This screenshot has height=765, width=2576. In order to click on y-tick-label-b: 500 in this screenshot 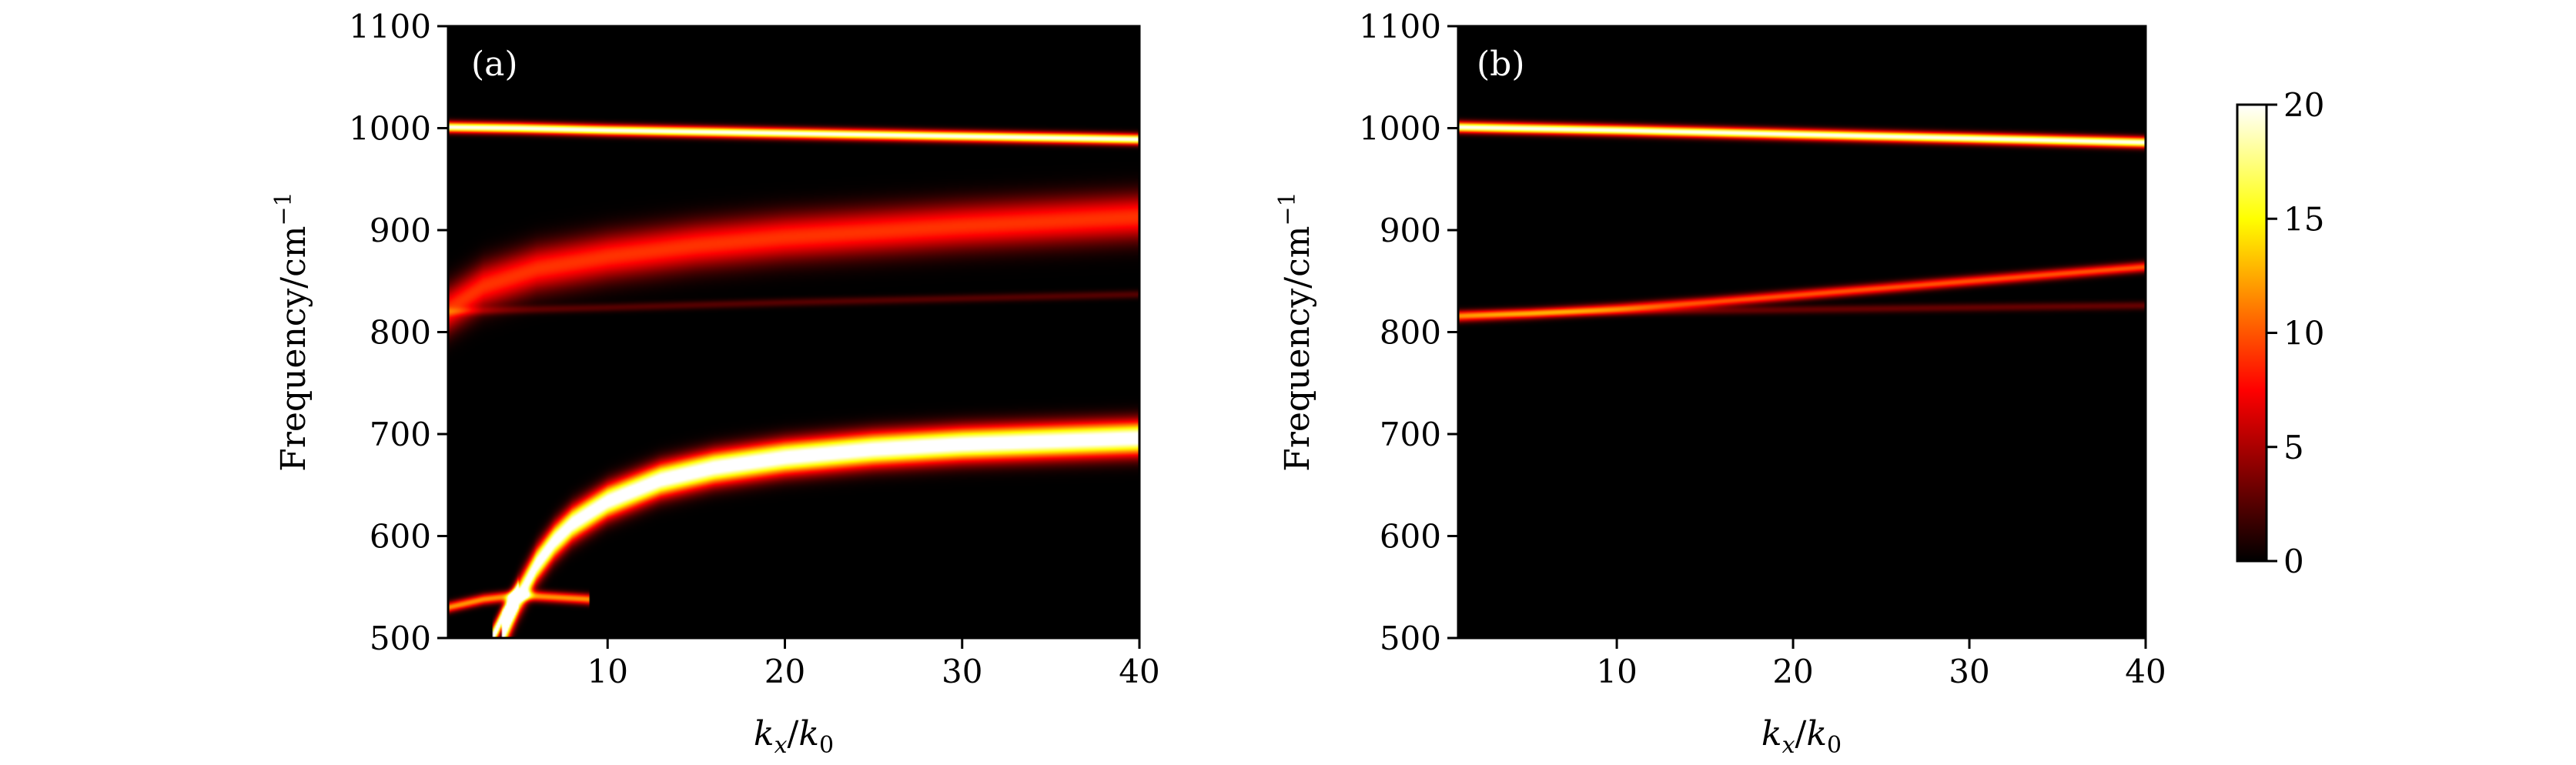, I will do `click(1410, 638)`.